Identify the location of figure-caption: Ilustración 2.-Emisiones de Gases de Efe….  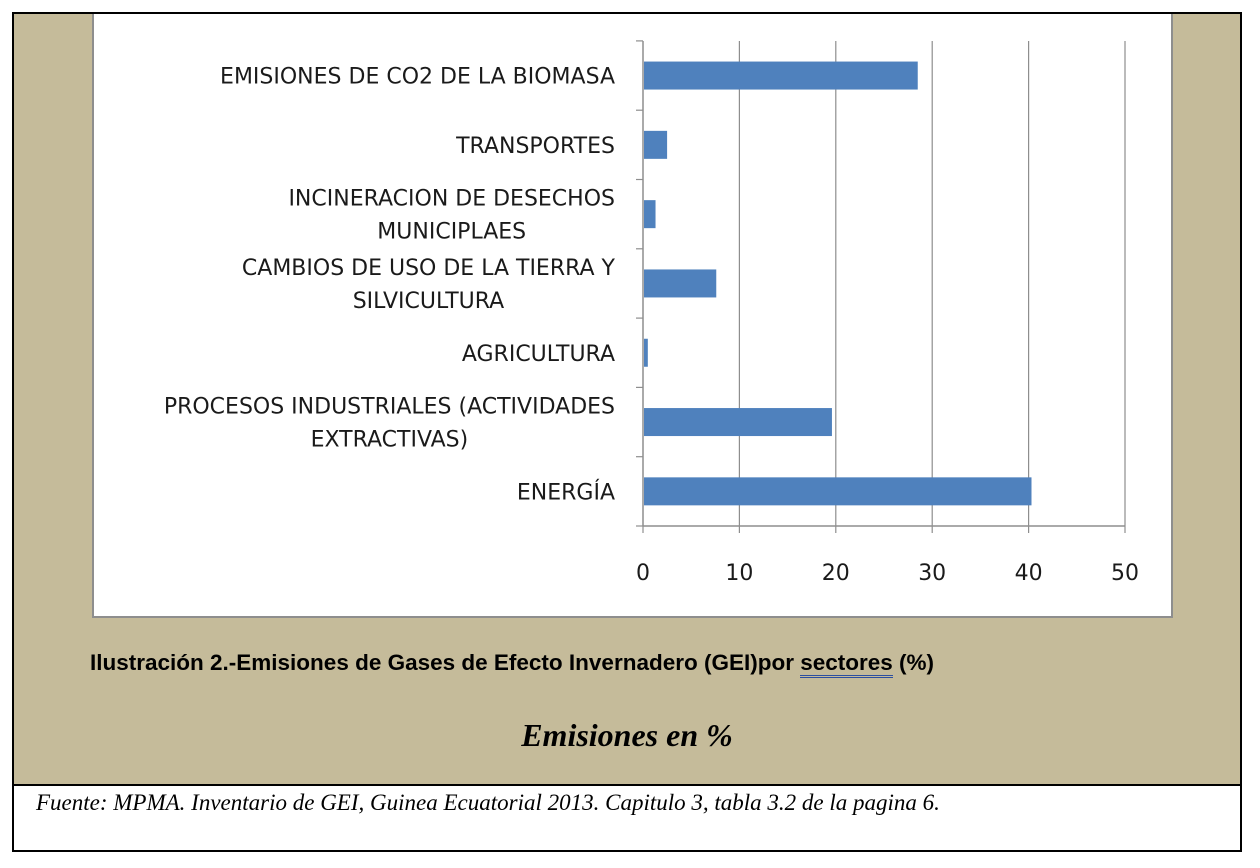
(512, 664).